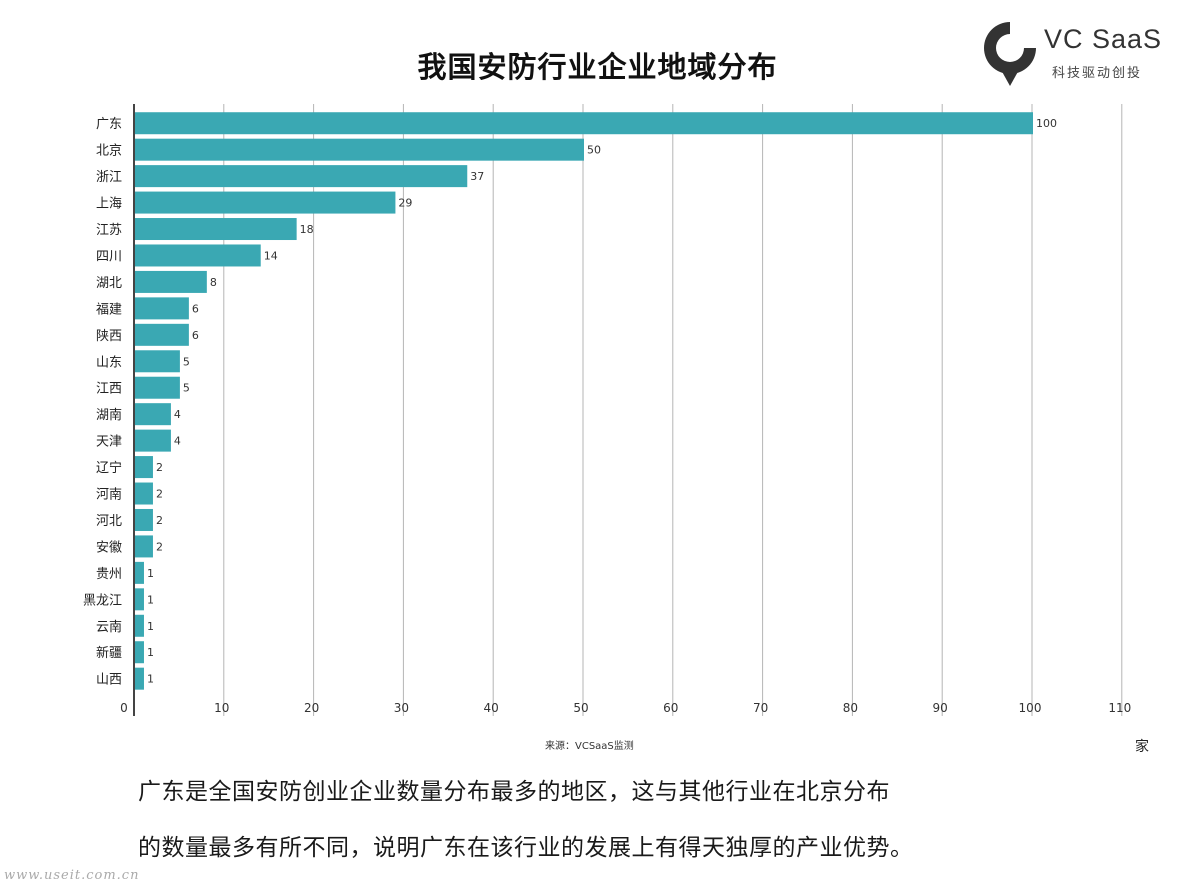 Image resolution: width=1195 pixels, height=896 pixels. I want to click on logo-tagline: 科技驱动创投, so click(1097, 73).